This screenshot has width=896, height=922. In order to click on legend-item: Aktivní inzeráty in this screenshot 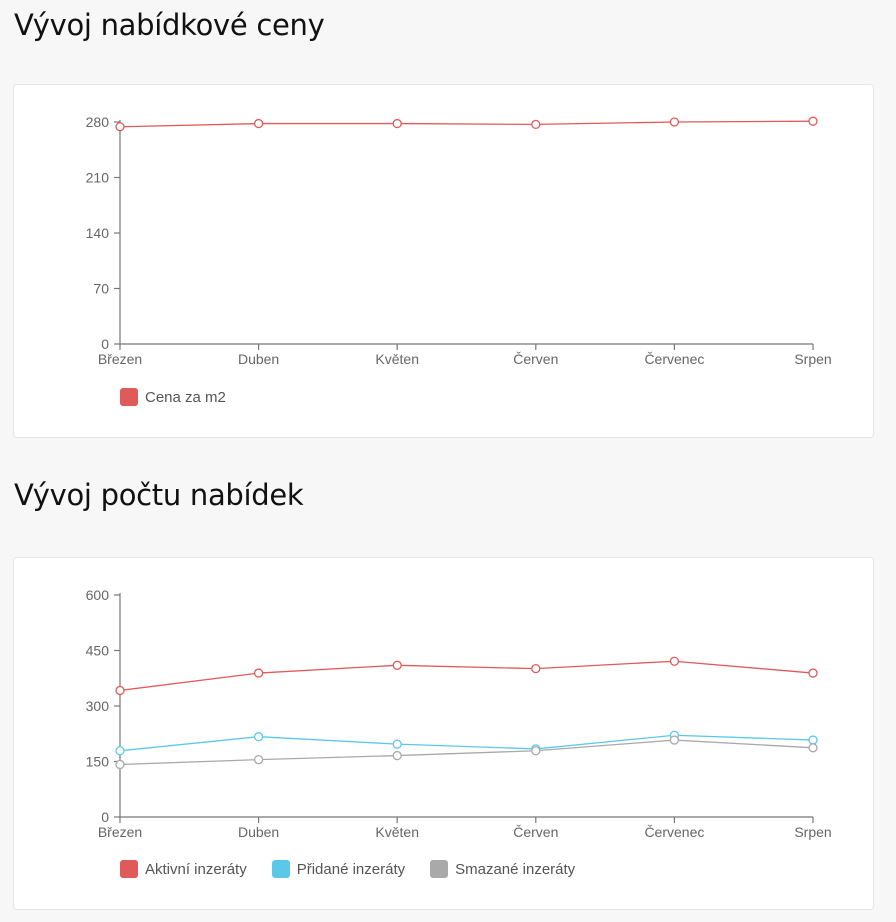, I will do `click(183, 869)`.